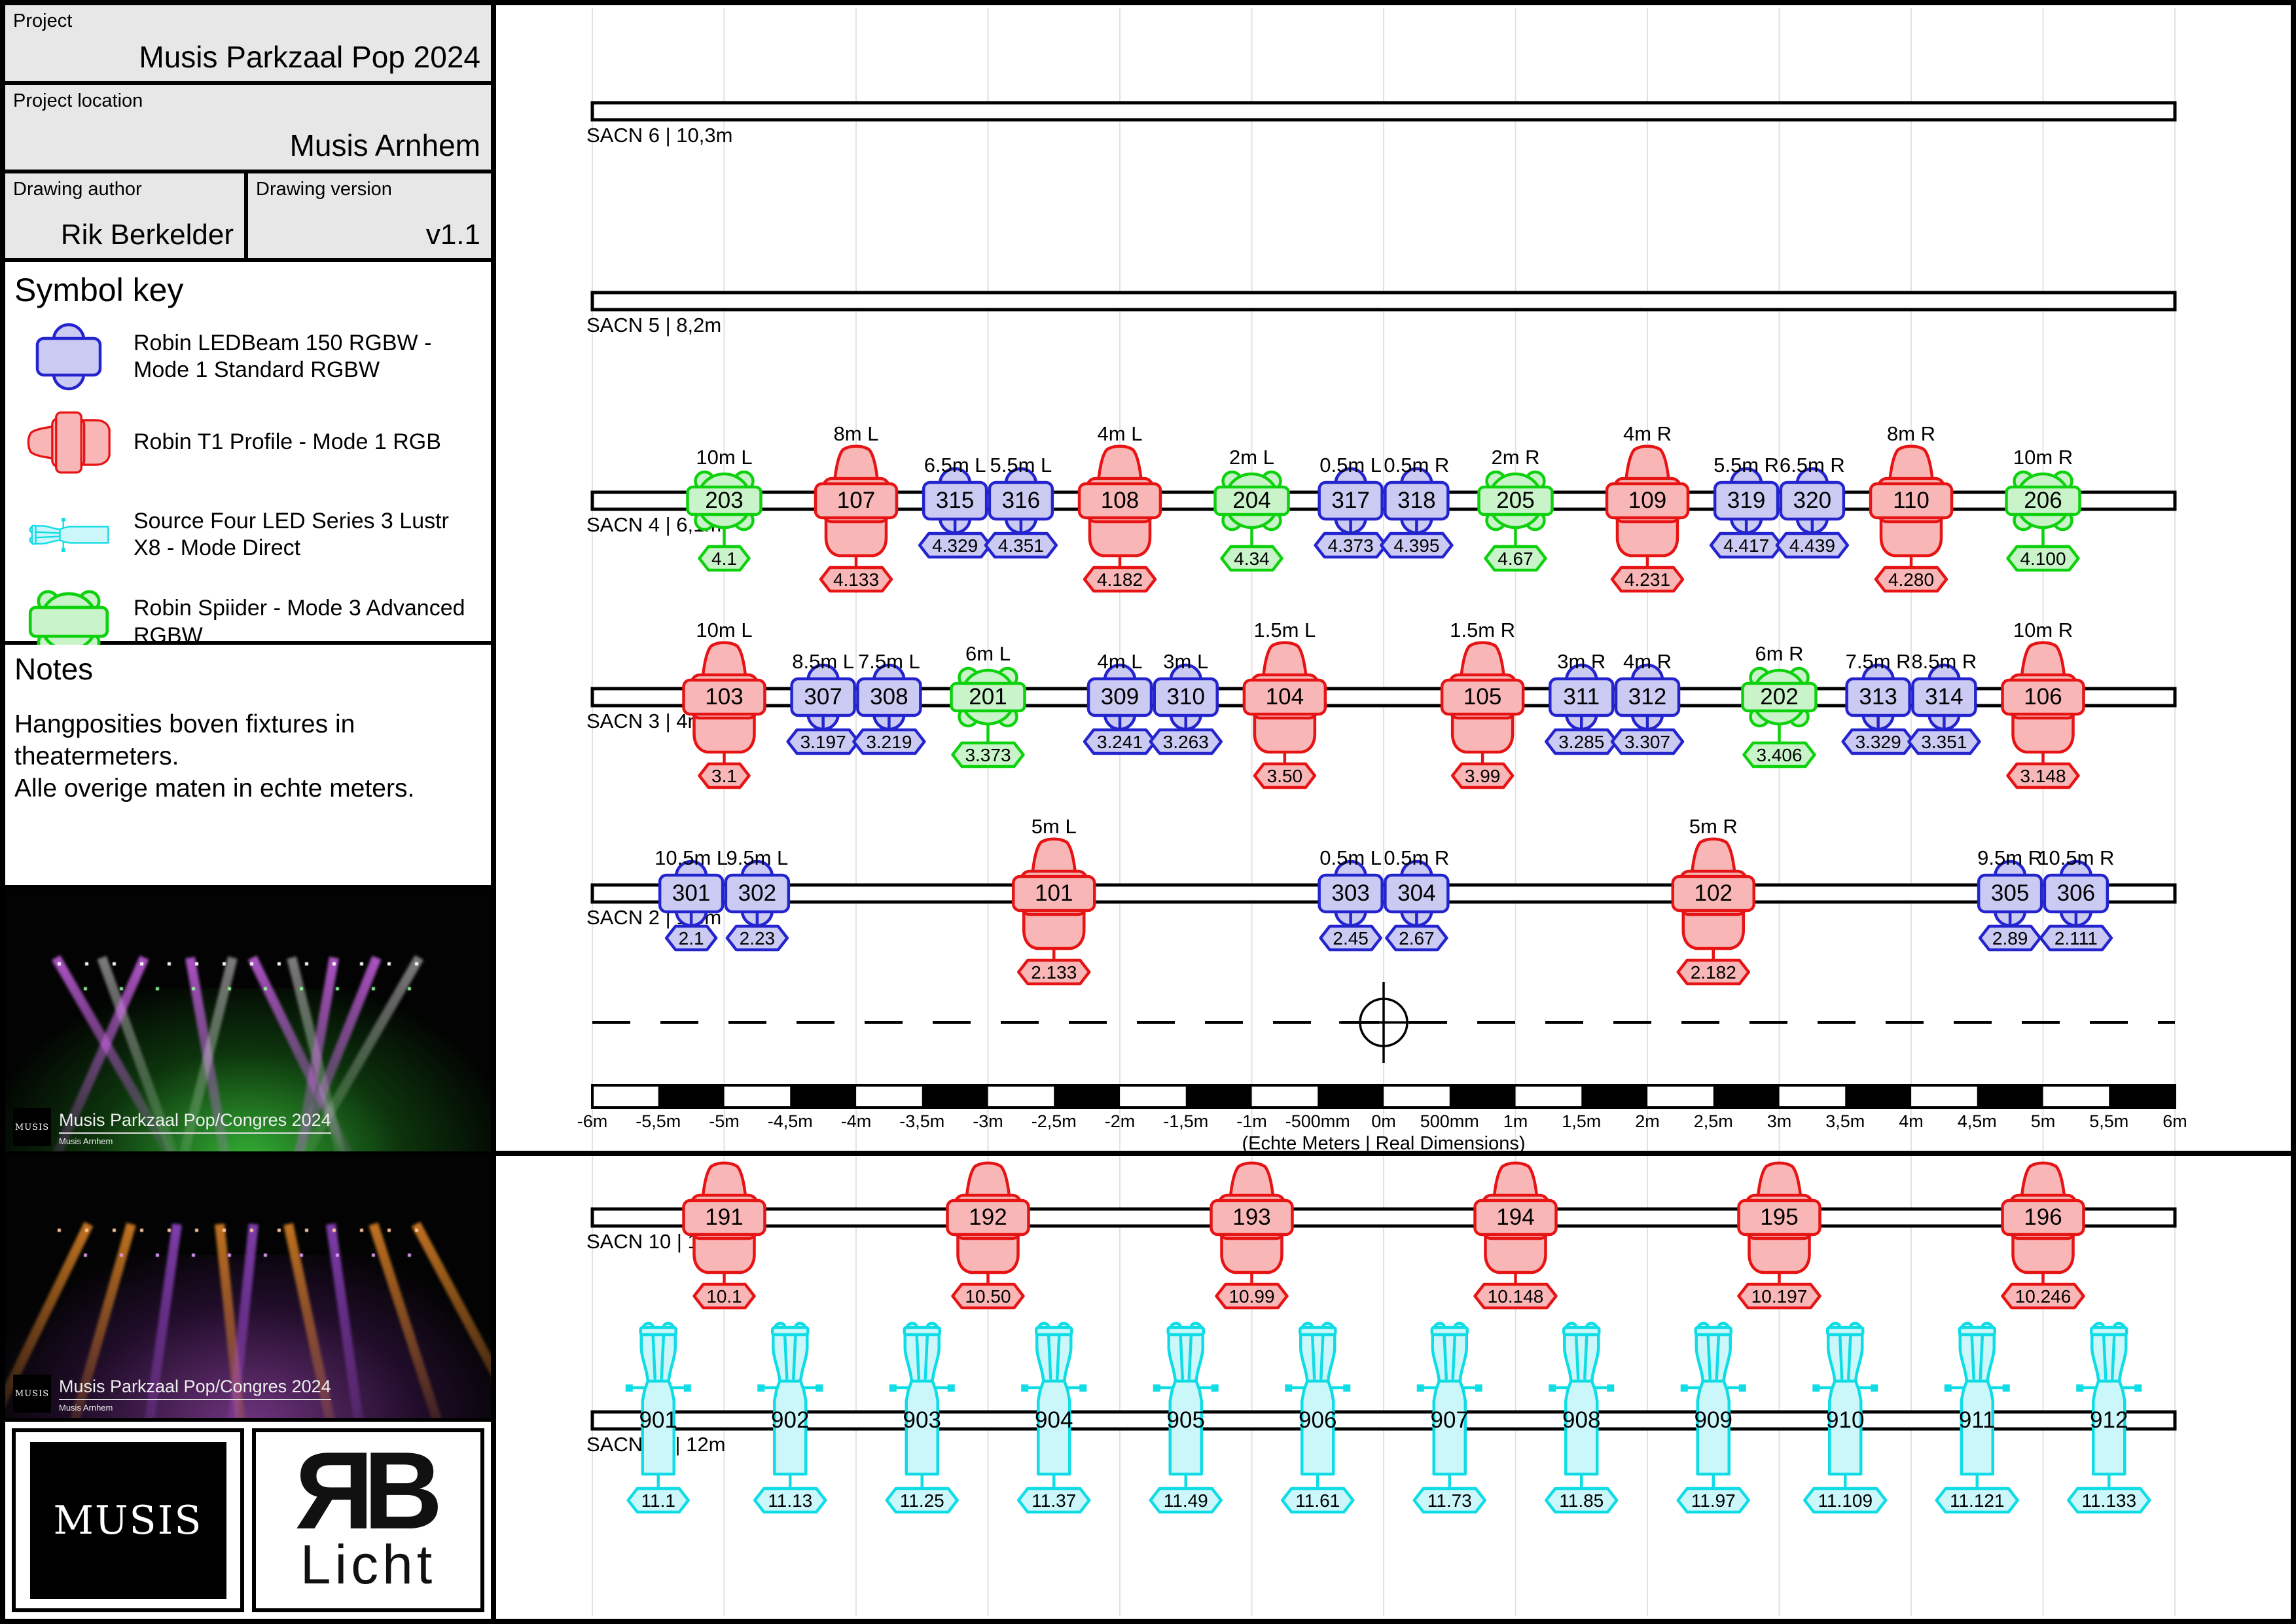 The height and width of the screenshot is (1624, 2296). I want to click on svg-text: 4.1, so click(724, 559).